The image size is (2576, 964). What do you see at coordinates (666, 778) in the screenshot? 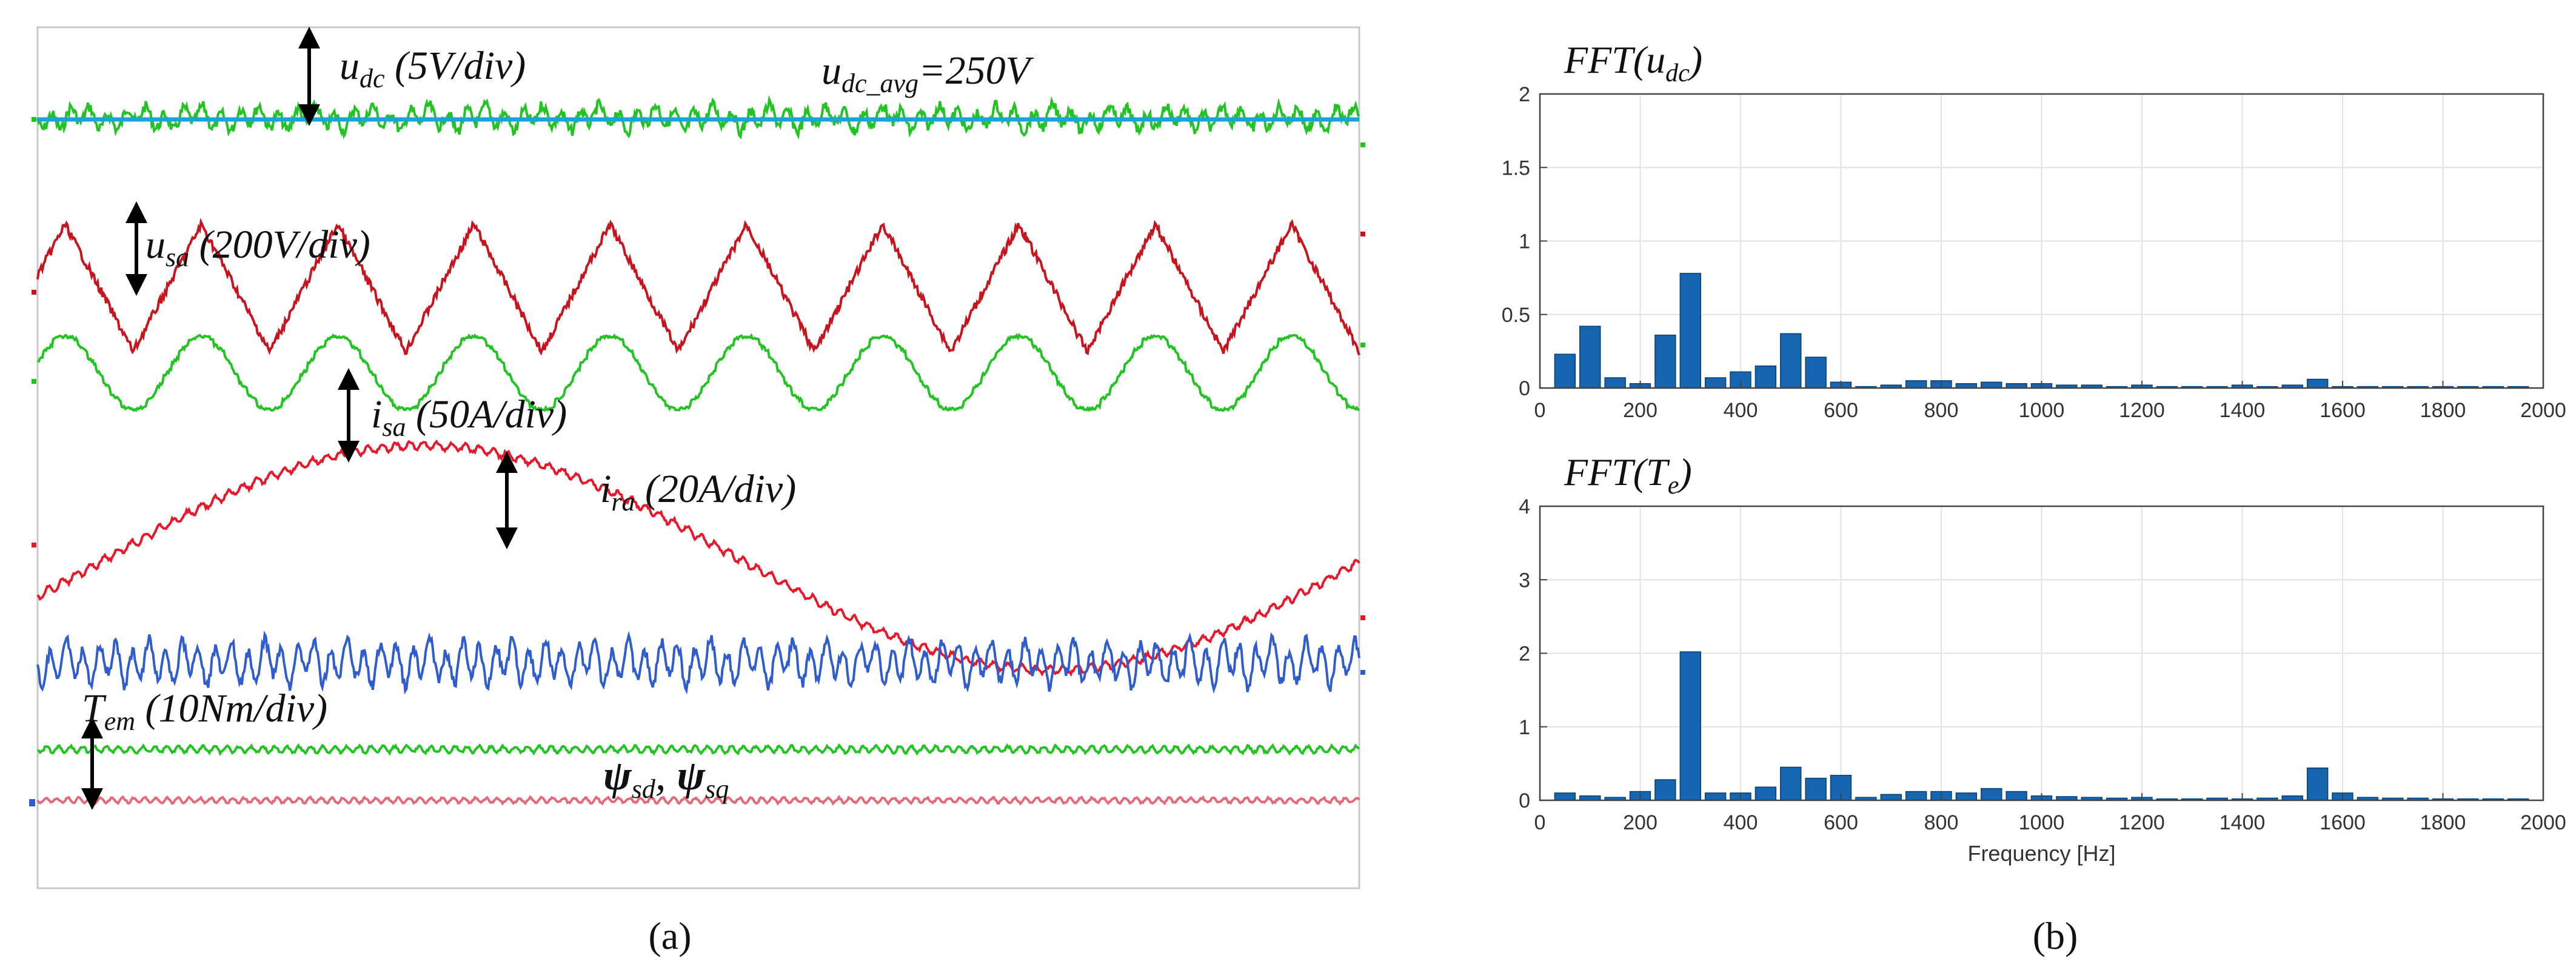
I see `psi-labels: ψsd, ψsq` at bounding box center [666, 778].